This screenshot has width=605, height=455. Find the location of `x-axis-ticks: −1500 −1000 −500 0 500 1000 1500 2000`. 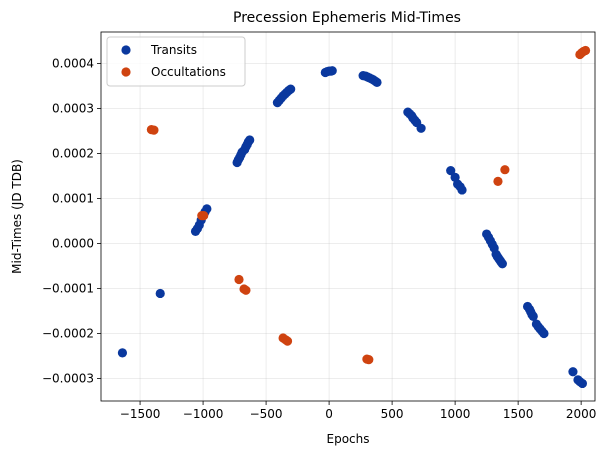

x-axis-ticks: −1500 −1000 −500 0 500 1000 1500 2000 is located at coordinates (358, 411).